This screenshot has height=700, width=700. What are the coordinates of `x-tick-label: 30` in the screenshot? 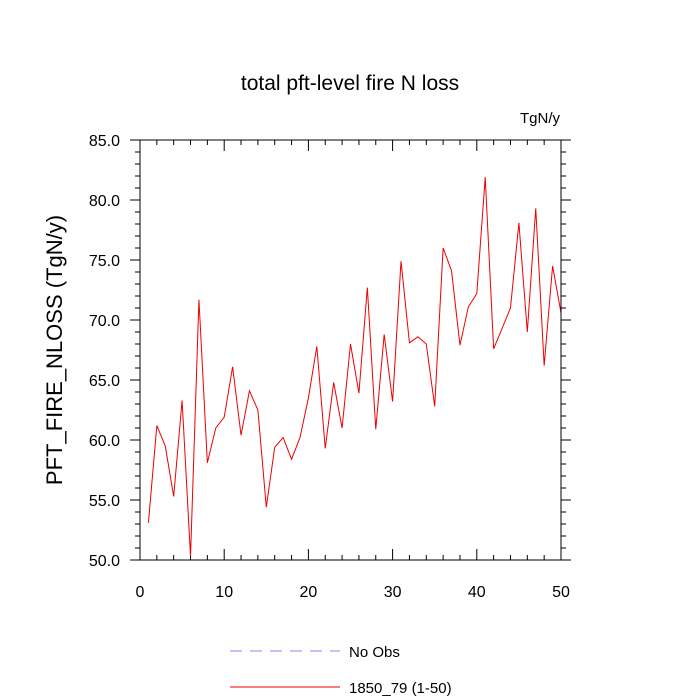 It's located at (393, 592).